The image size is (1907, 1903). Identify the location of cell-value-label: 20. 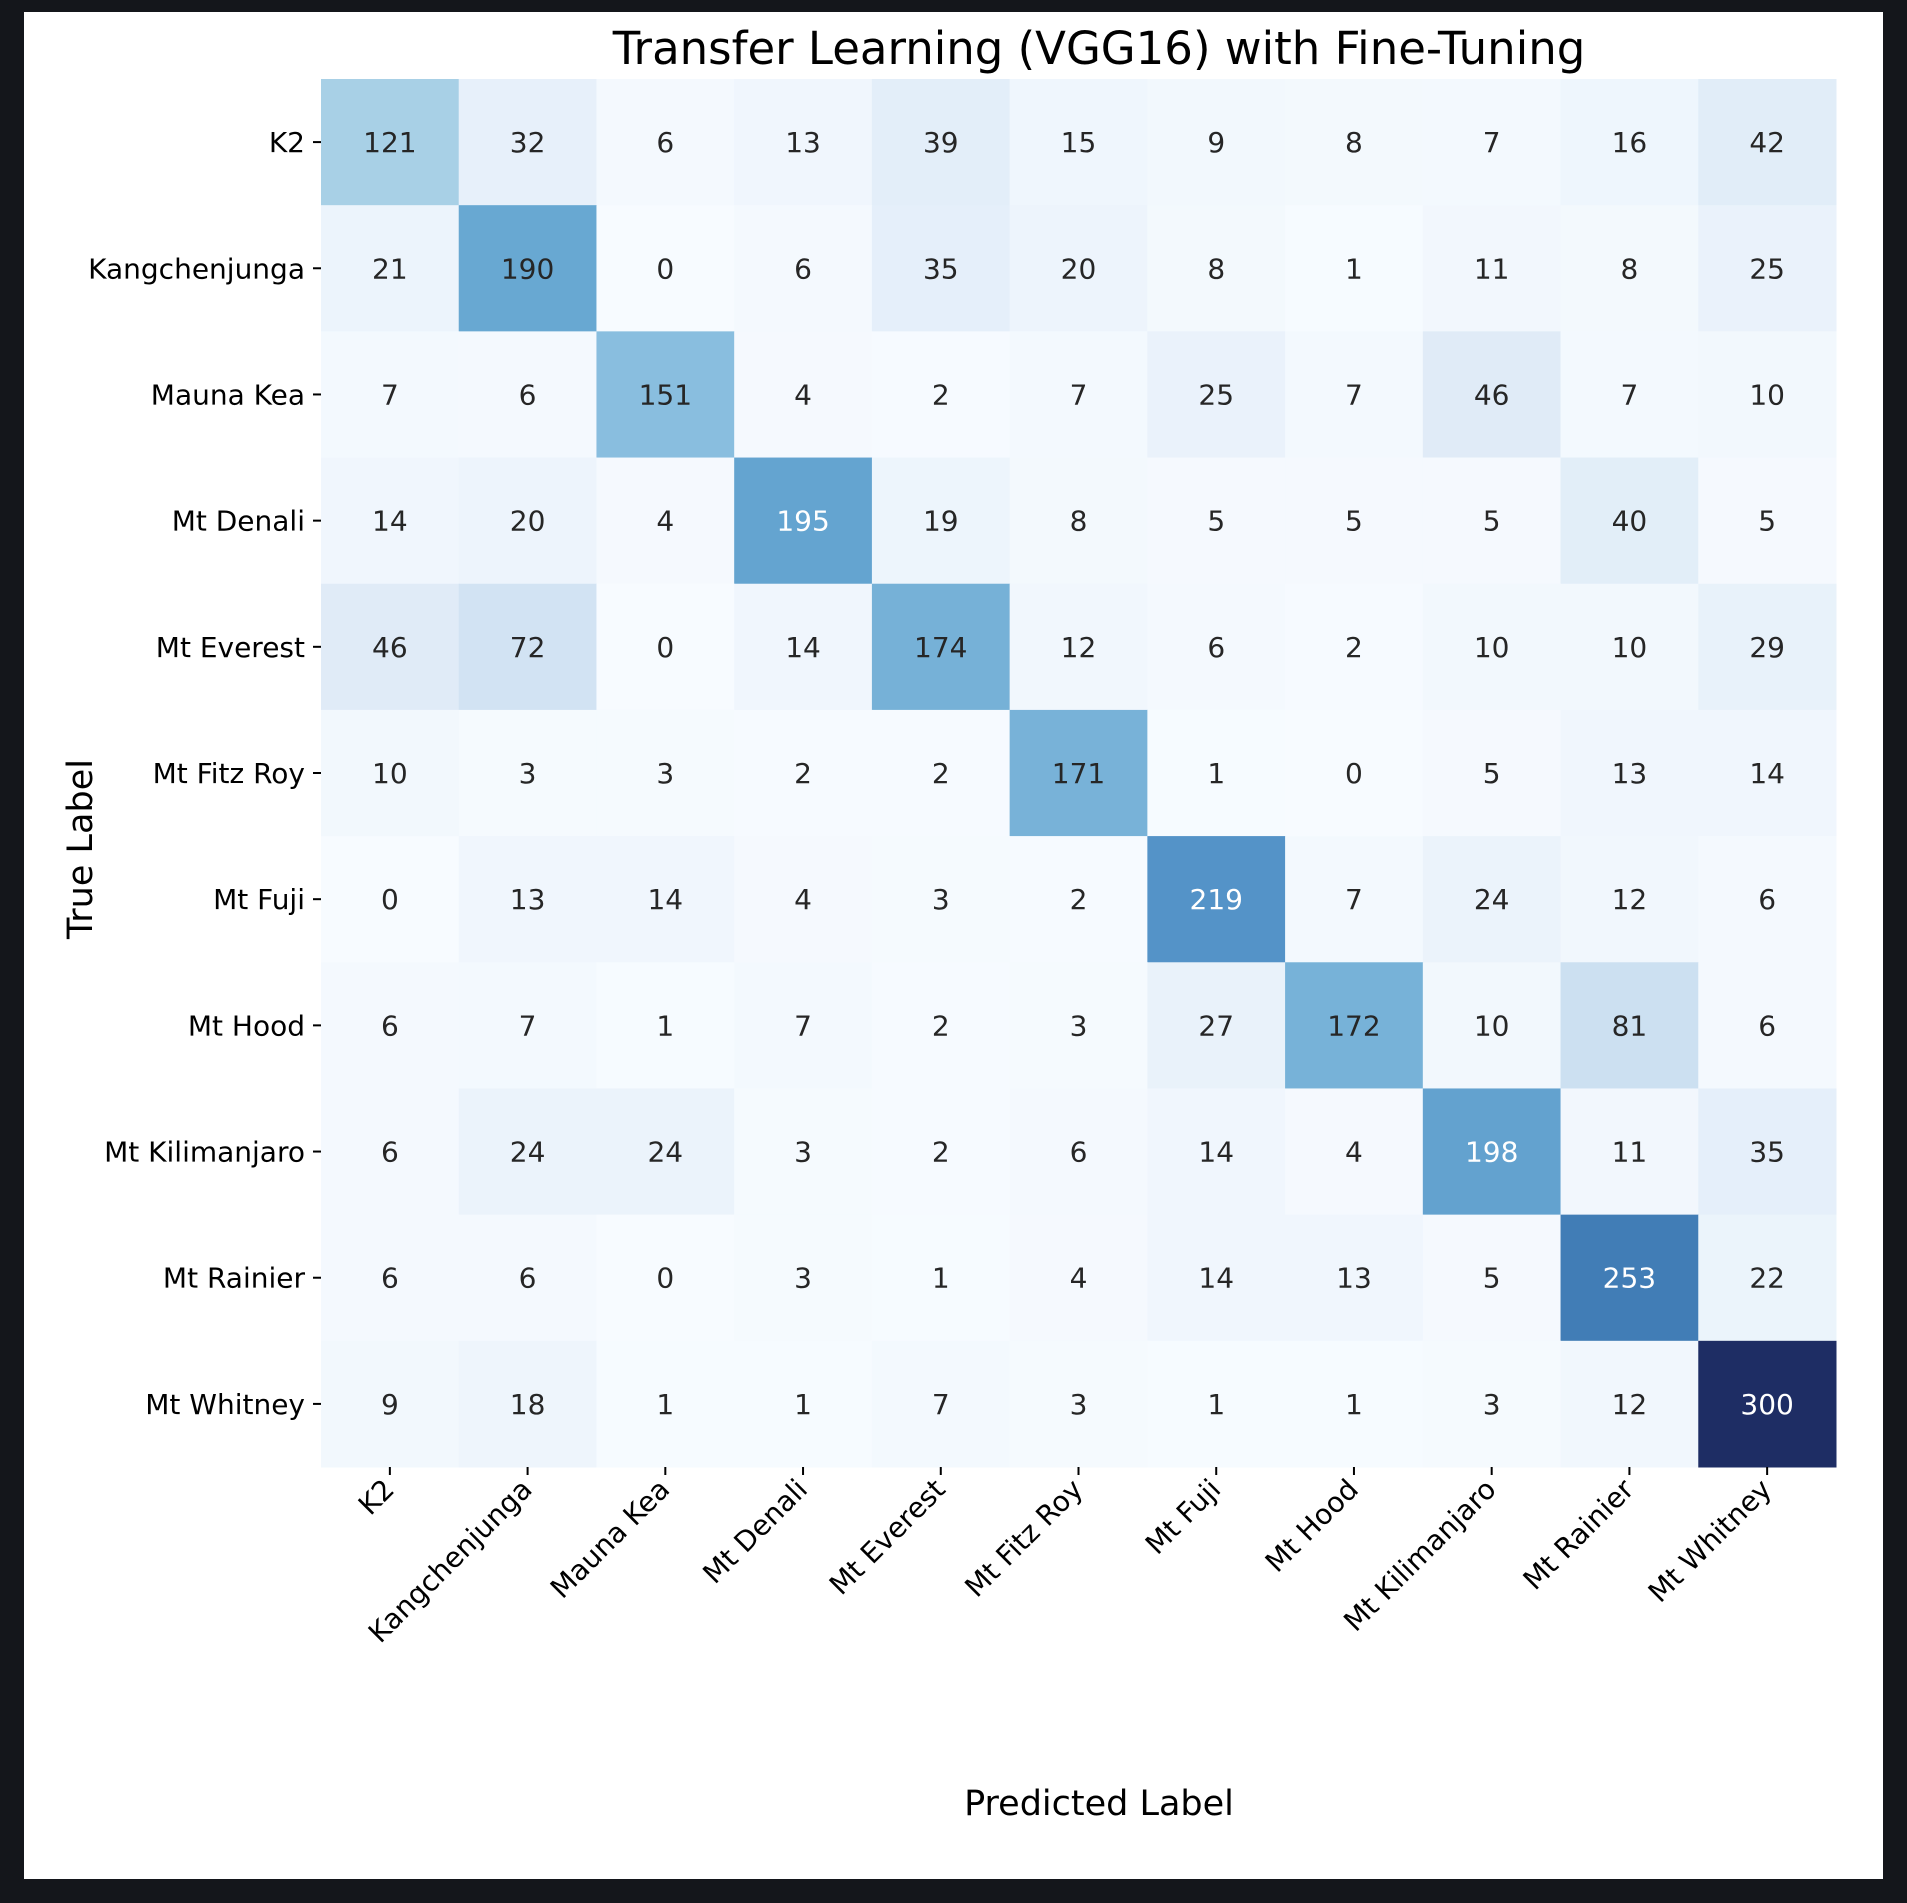
(528, 521).